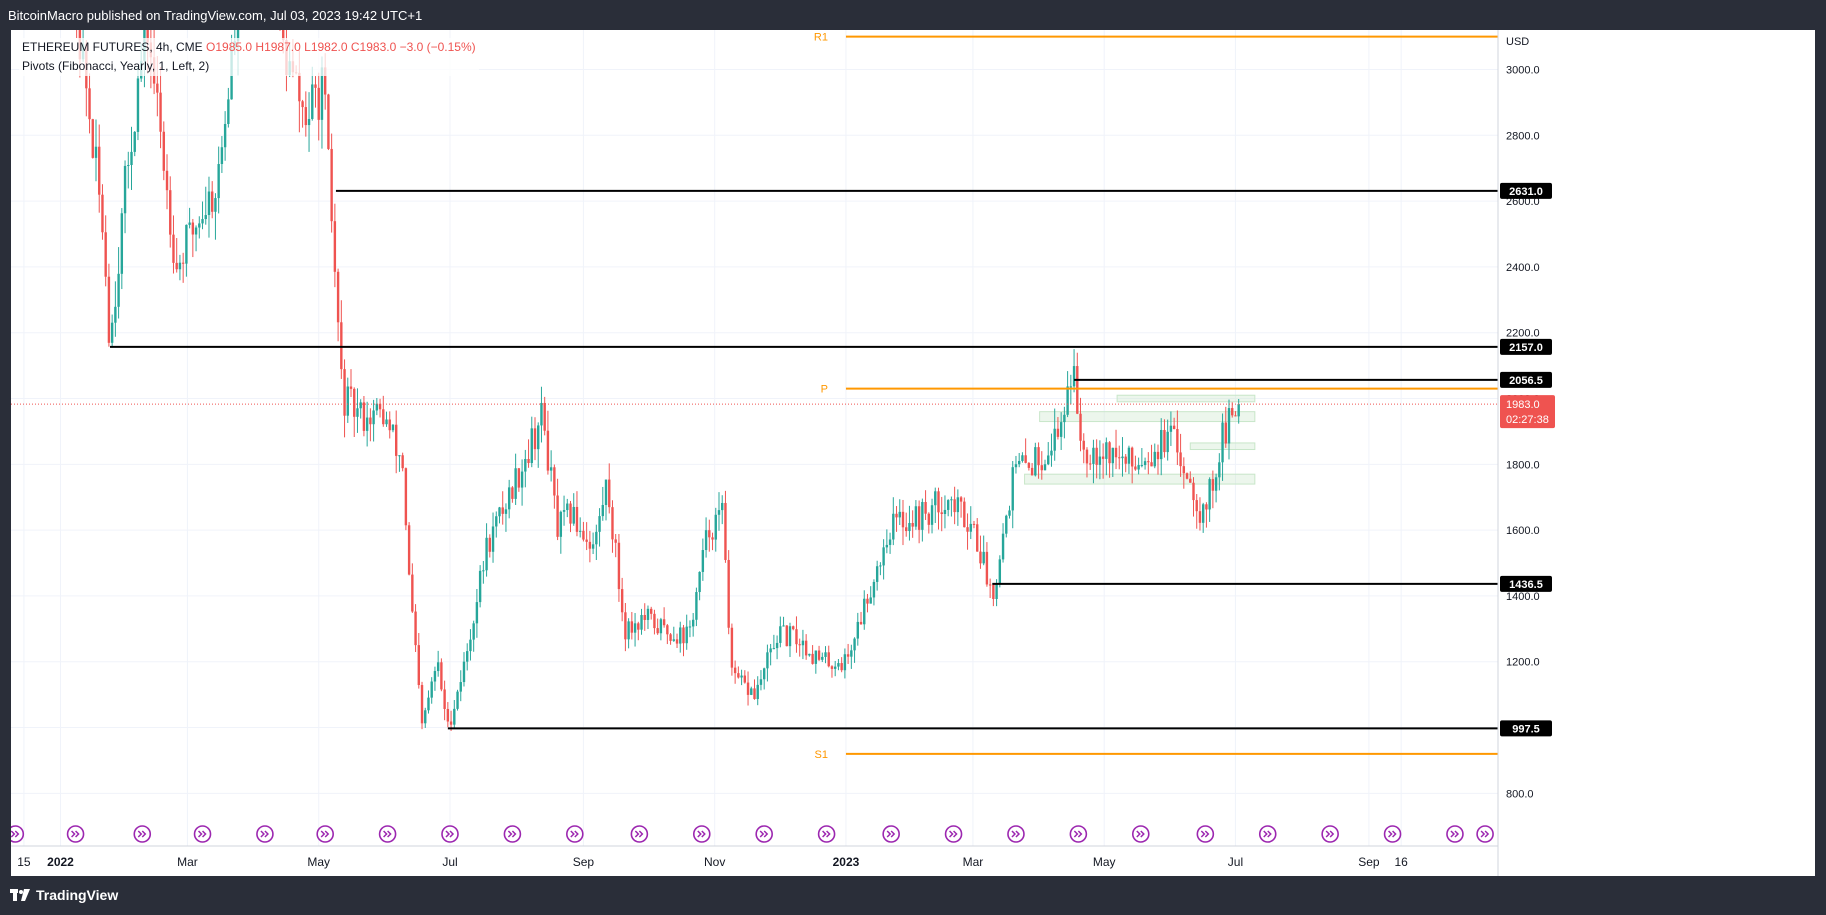 The height and width of the screenshot is (915, 1826). I want to click on legend-symbol: ETHEREUM FUTURES, 4h, CME, so click(112, 47).